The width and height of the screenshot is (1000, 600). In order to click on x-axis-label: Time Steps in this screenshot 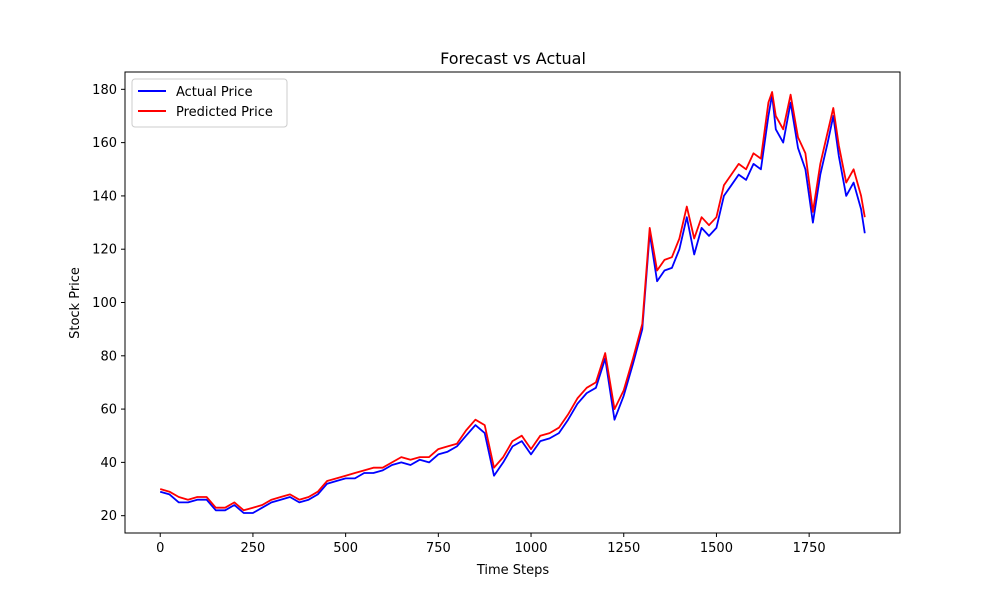, I will do `click(513, 570)`.